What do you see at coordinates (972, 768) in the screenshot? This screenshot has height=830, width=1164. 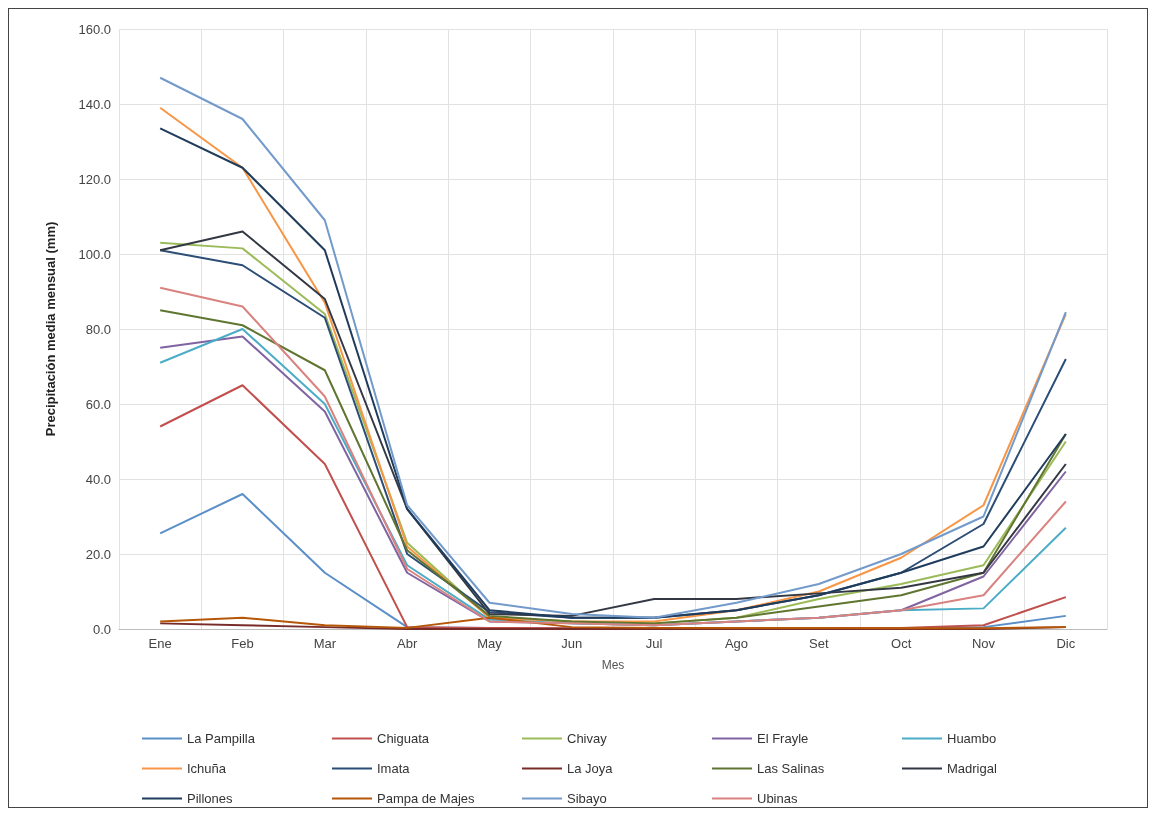 I see `legend-label: Madrigal` at bounding box center [972, 768].